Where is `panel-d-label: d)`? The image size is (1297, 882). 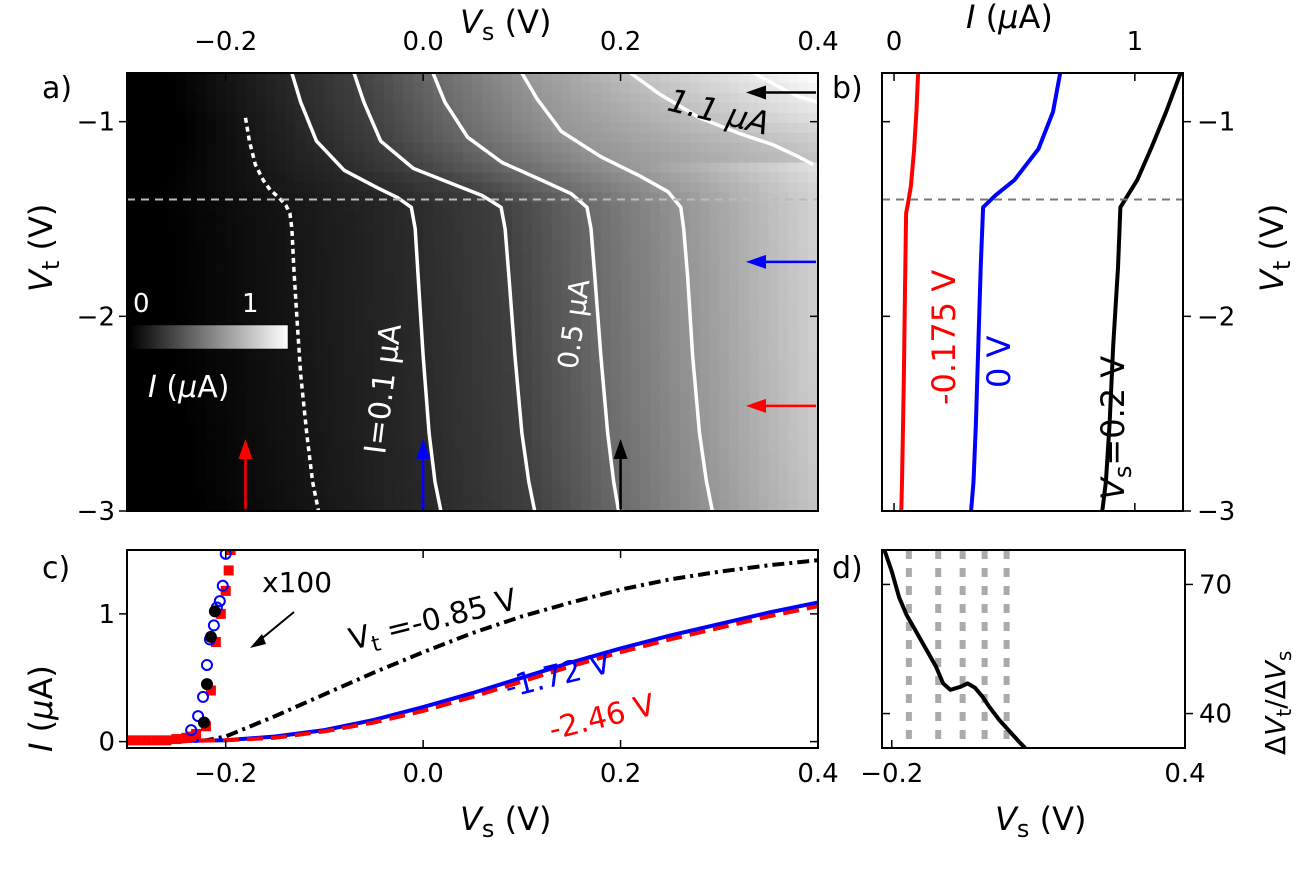
panel-d-label: d) is located at coordinates (847, 568).